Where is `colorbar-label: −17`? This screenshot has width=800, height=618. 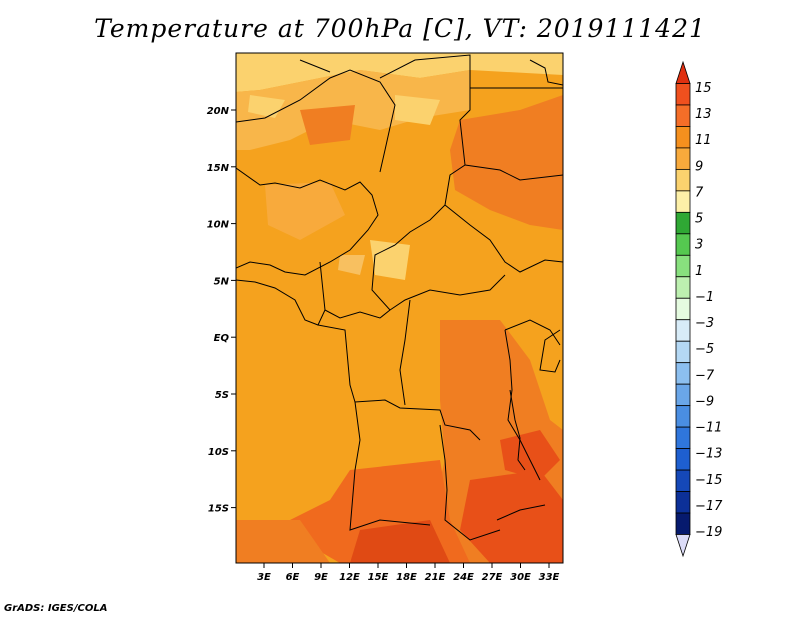 colorbar-label: −17 is located at coordinates (709, 506).